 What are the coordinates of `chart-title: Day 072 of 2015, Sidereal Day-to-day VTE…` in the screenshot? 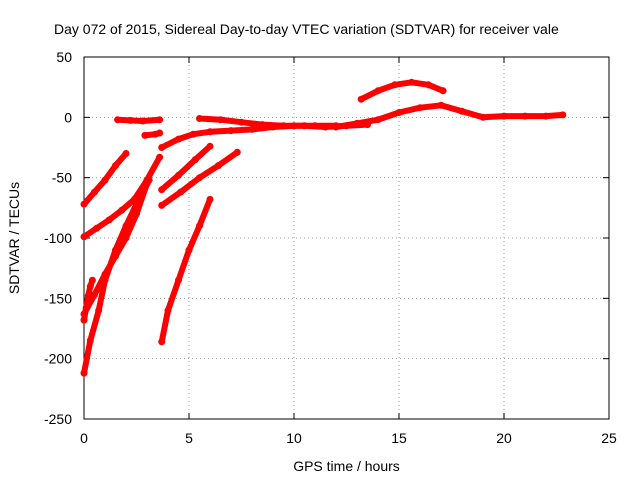 It's located at (306, 29).